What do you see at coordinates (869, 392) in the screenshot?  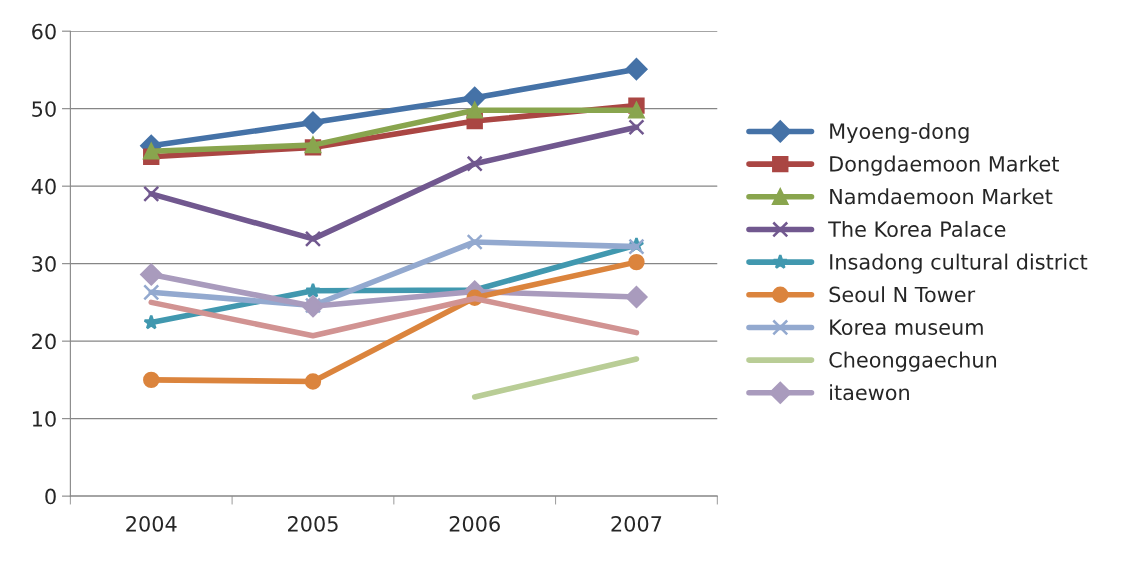 I see `legend-label: itaewon` at bounding box center [869, 392].